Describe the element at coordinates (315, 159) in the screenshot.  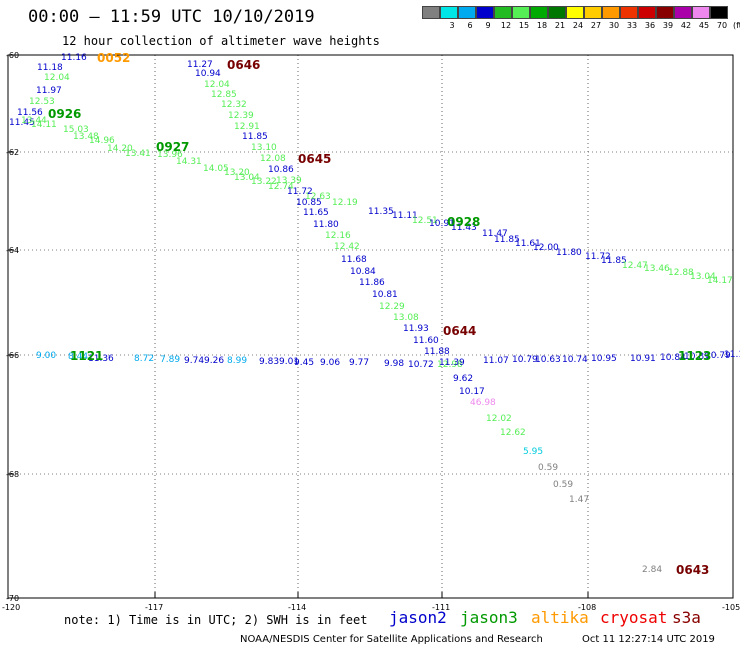
I see `pass-time-label: 0645` at that location.